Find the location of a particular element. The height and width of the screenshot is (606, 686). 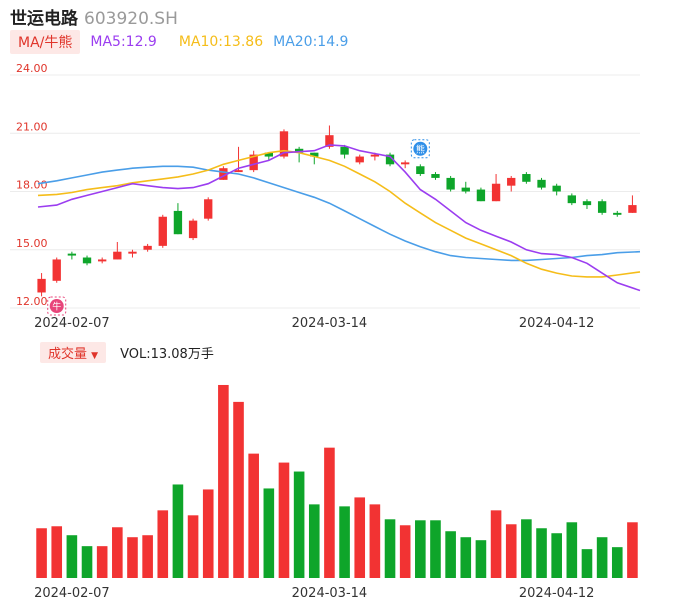

ma20-legend: MA20:14.9 is located at coordinates (311, 42).